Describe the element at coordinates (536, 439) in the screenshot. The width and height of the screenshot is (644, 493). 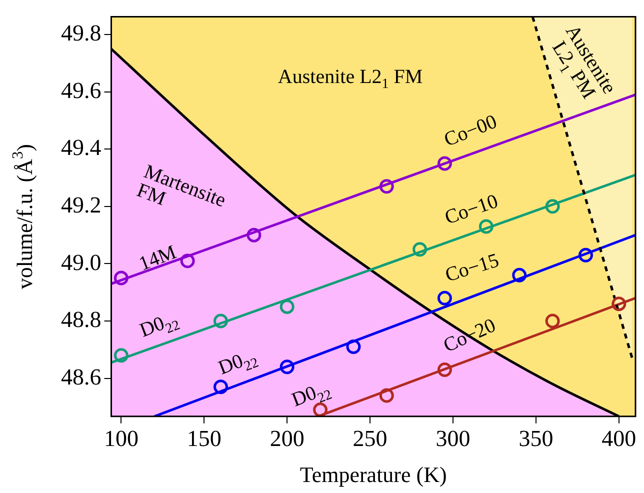
I see `x-tick-label: 350` at that location.